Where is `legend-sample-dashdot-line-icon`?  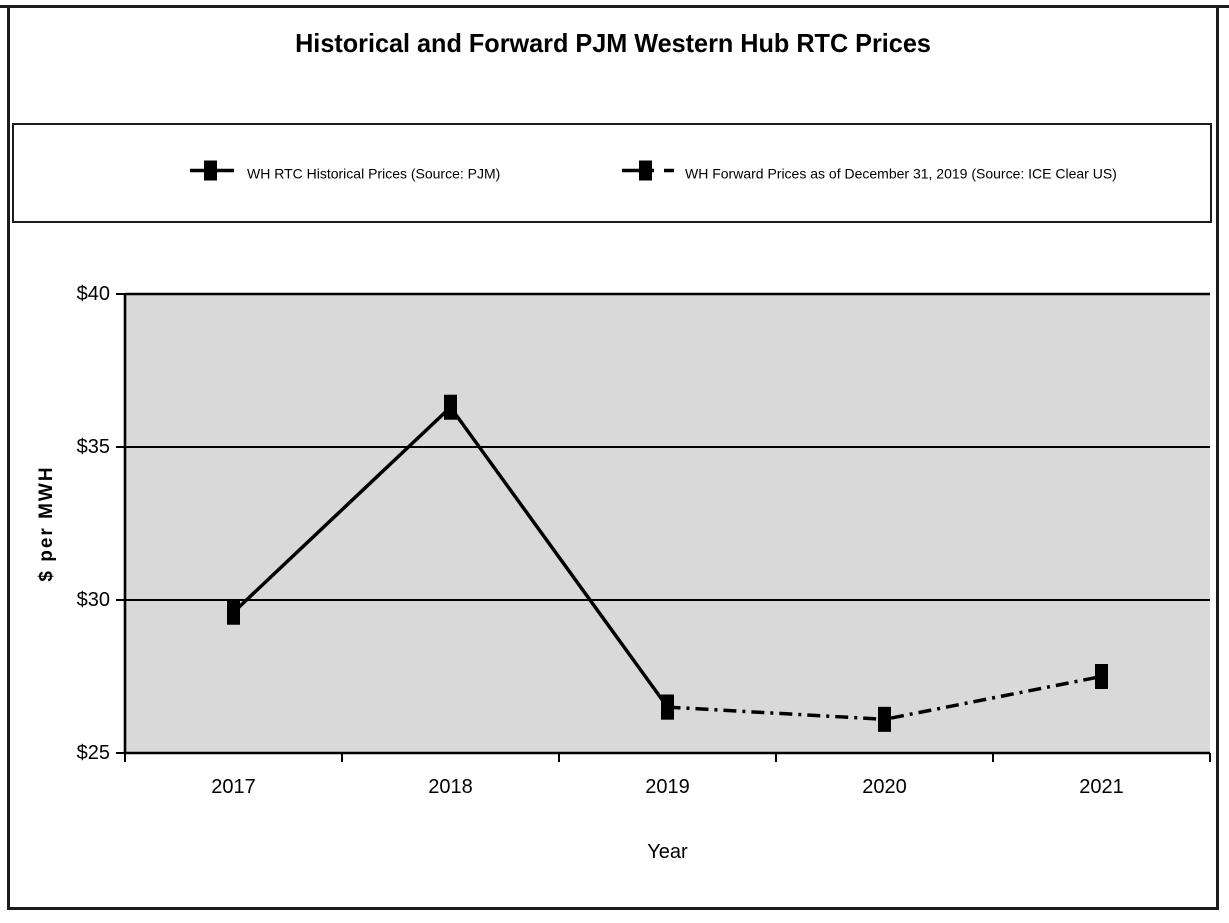
legend-sample-dashdot-line-icon is located at coordinates (650, 173).